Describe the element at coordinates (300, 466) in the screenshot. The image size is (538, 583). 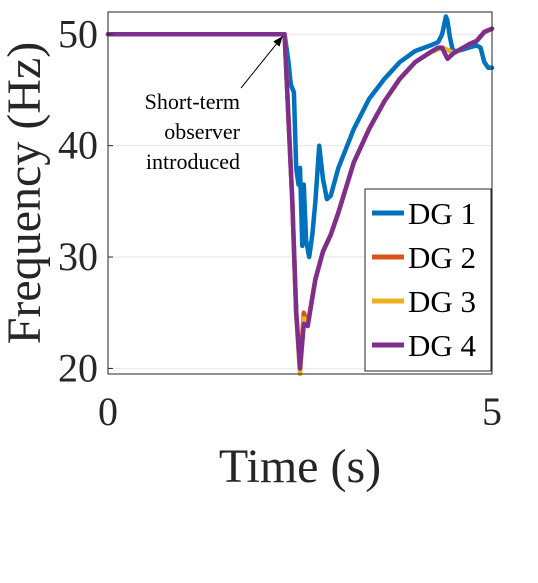
I see `x-axis-label: Time (s)` at that location.